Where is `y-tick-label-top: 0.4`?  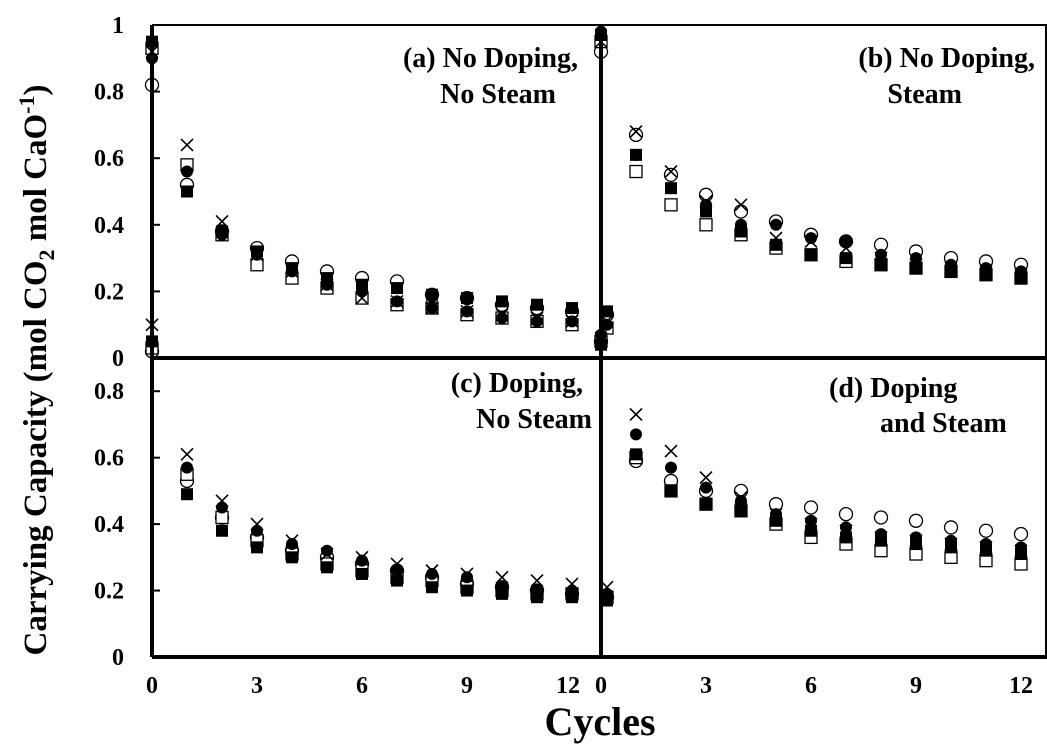 y-tick-label-top: 0.4 is located at coordinates (109, 226).